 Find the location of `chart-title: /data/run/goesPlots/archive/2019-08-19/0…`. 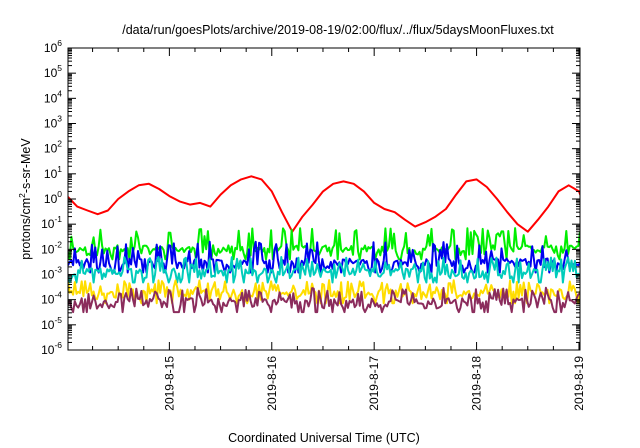

chart-title: /data/run/goesPlots/archive/2019-08-19/0… is located at coordinates (338, 30).